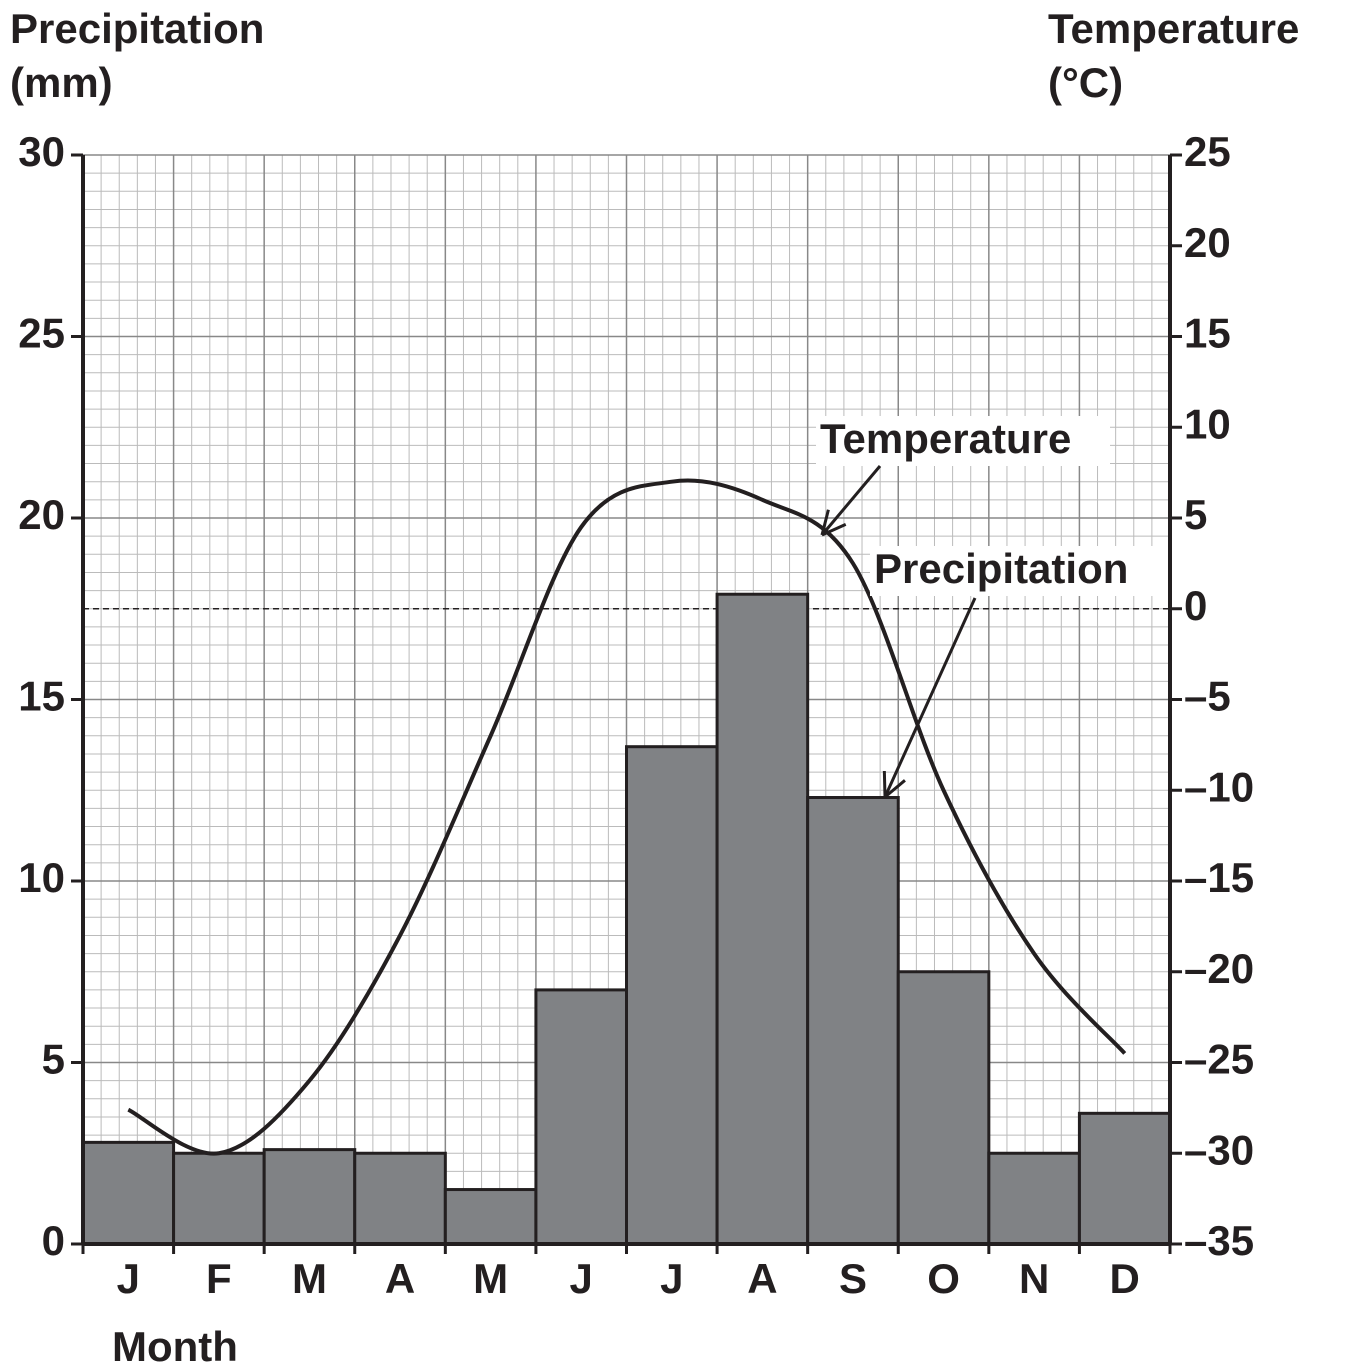 This screenshot has height=1372, width=1353. I want to click on y2-axis-title: (°C), so click(1085, 82).